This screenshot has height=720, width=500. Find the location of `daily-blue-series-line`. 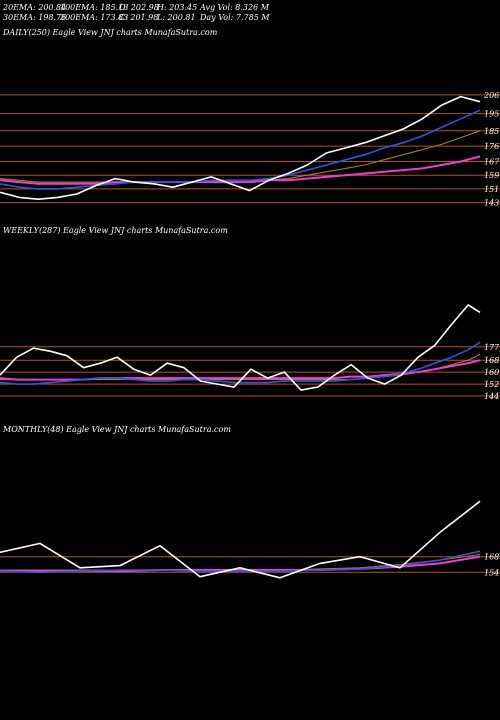

daily-blue-series-line is located at coordinates (240, 149).